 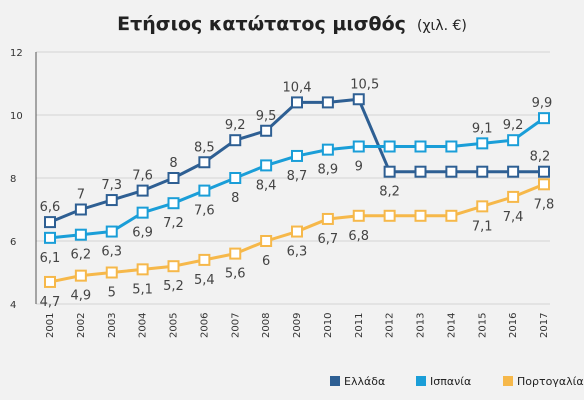 What do you see at coordinates (421, 325) in the screenshot?
I see `x-tick-label: 2013` at bounding box center [421, 325].